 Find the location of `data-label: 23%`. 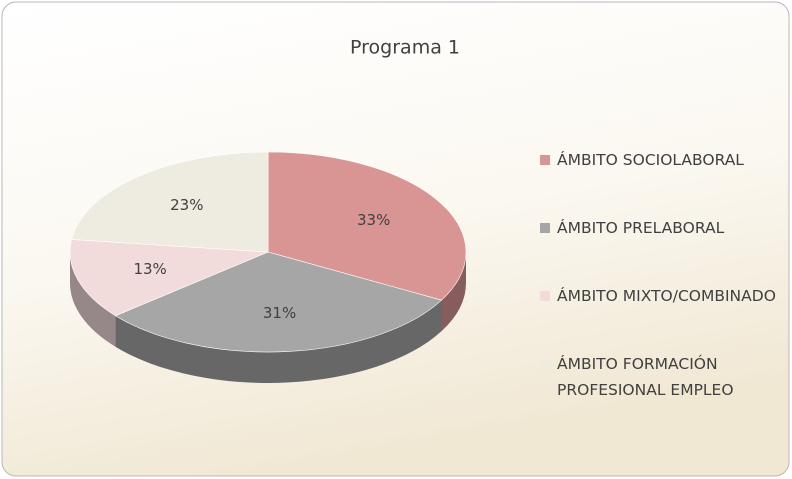

data-label: 23% is located at coordinates (186, 205).